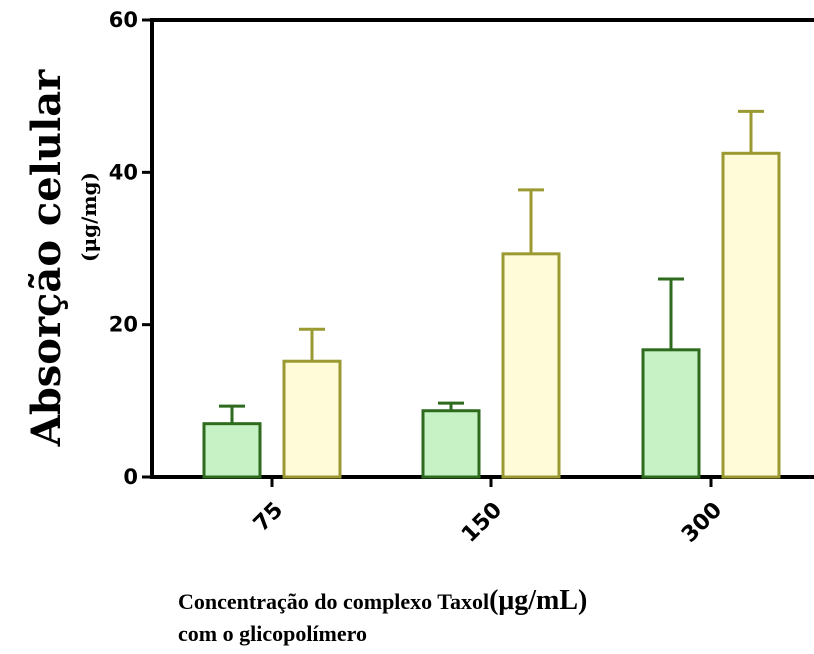 This screenshot has height=654, width=814. What do you see at coordinates (130, 477) in the screenshot?
I see `y-tick-label: 0` at bounding box center [130, 477].